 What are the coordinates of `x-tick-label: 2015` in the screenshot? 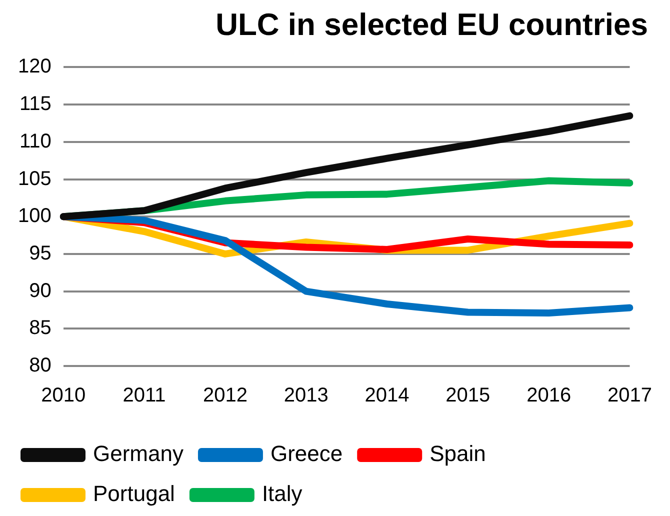 It's located at (468, 395).